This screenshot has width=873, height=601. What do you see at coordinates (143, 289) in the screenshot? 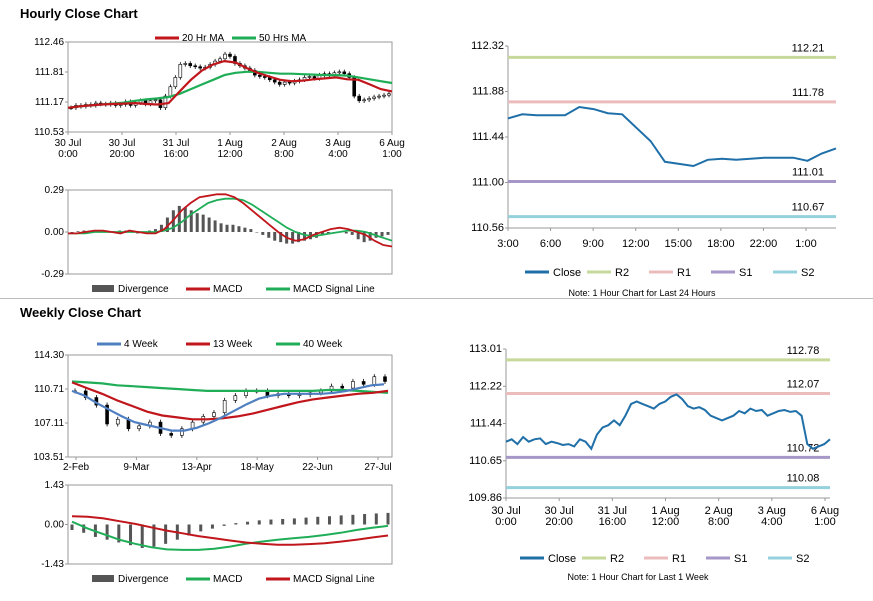
I see `hourly-macd-legend-divergence-label: Divergence` at bounding box center [143, 289].